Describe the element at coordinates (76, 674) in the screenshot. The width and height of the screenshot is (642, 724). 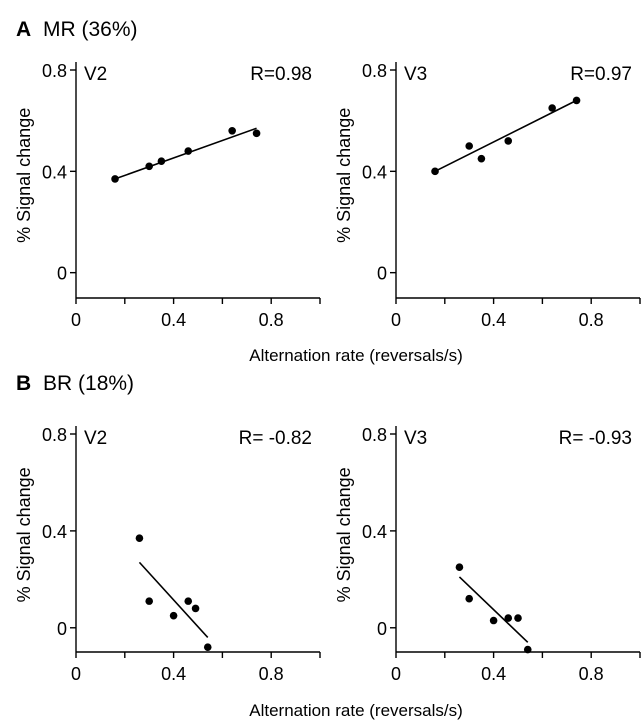
I see `chart-b-v2-xtick-label-0: 0` at that location.